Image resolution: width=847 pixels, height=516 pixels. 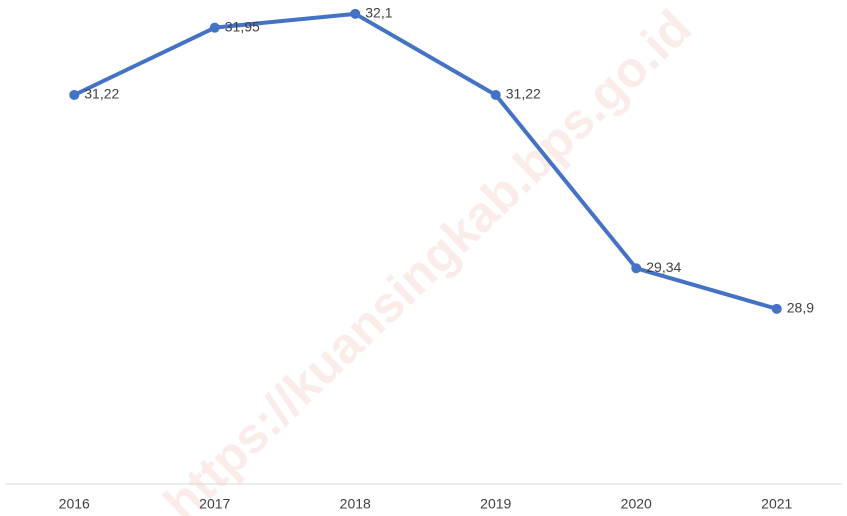 I want to click on data-label: 32,1, so click(x=378, y=13).